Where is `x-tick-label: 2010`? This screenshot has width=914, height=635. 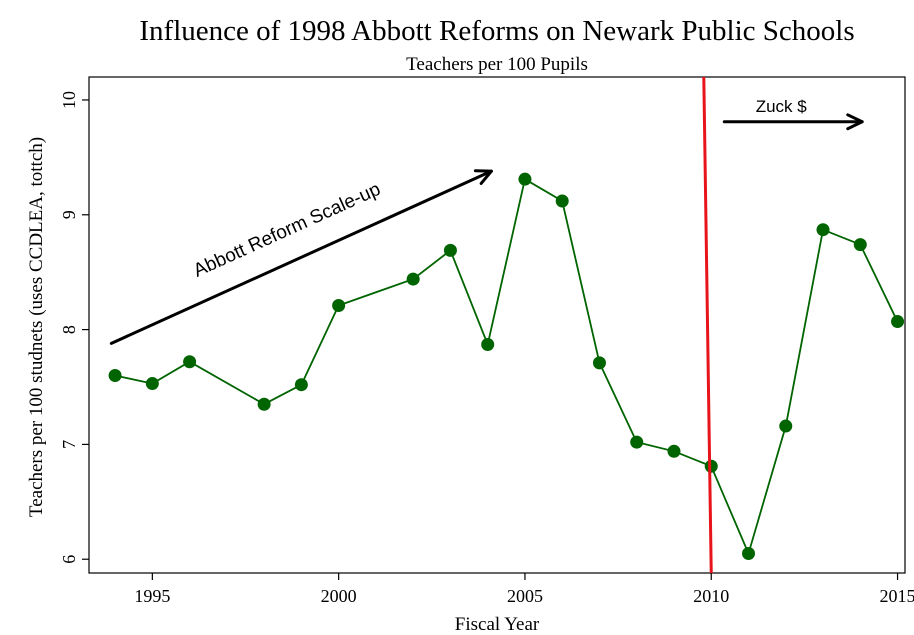 x-tick-label: 2010 is located at coordinates (711, 596).